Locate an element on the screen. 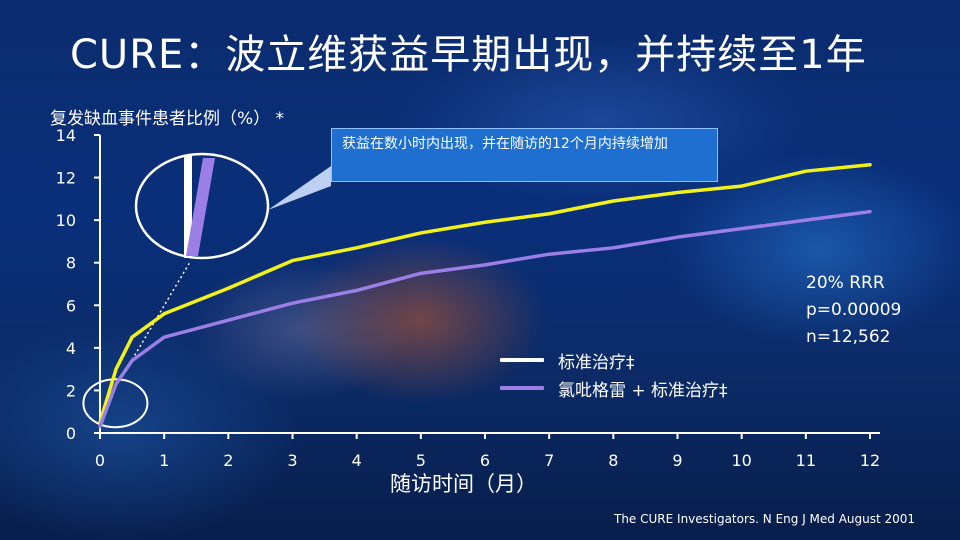 Image resolution: width=960 pixels, height=540 pixels. y-tick-label: 2 is located at coordinates (71, 390).